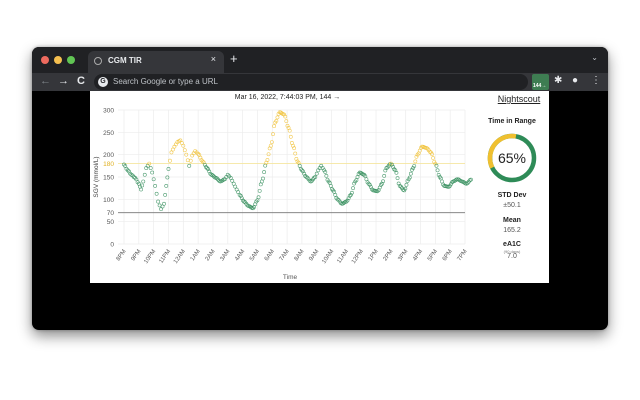  Describe the element at coordinates (96, 176) in the screenshot. I see `y-axis-label: SGV (mmol/L)` at that location.